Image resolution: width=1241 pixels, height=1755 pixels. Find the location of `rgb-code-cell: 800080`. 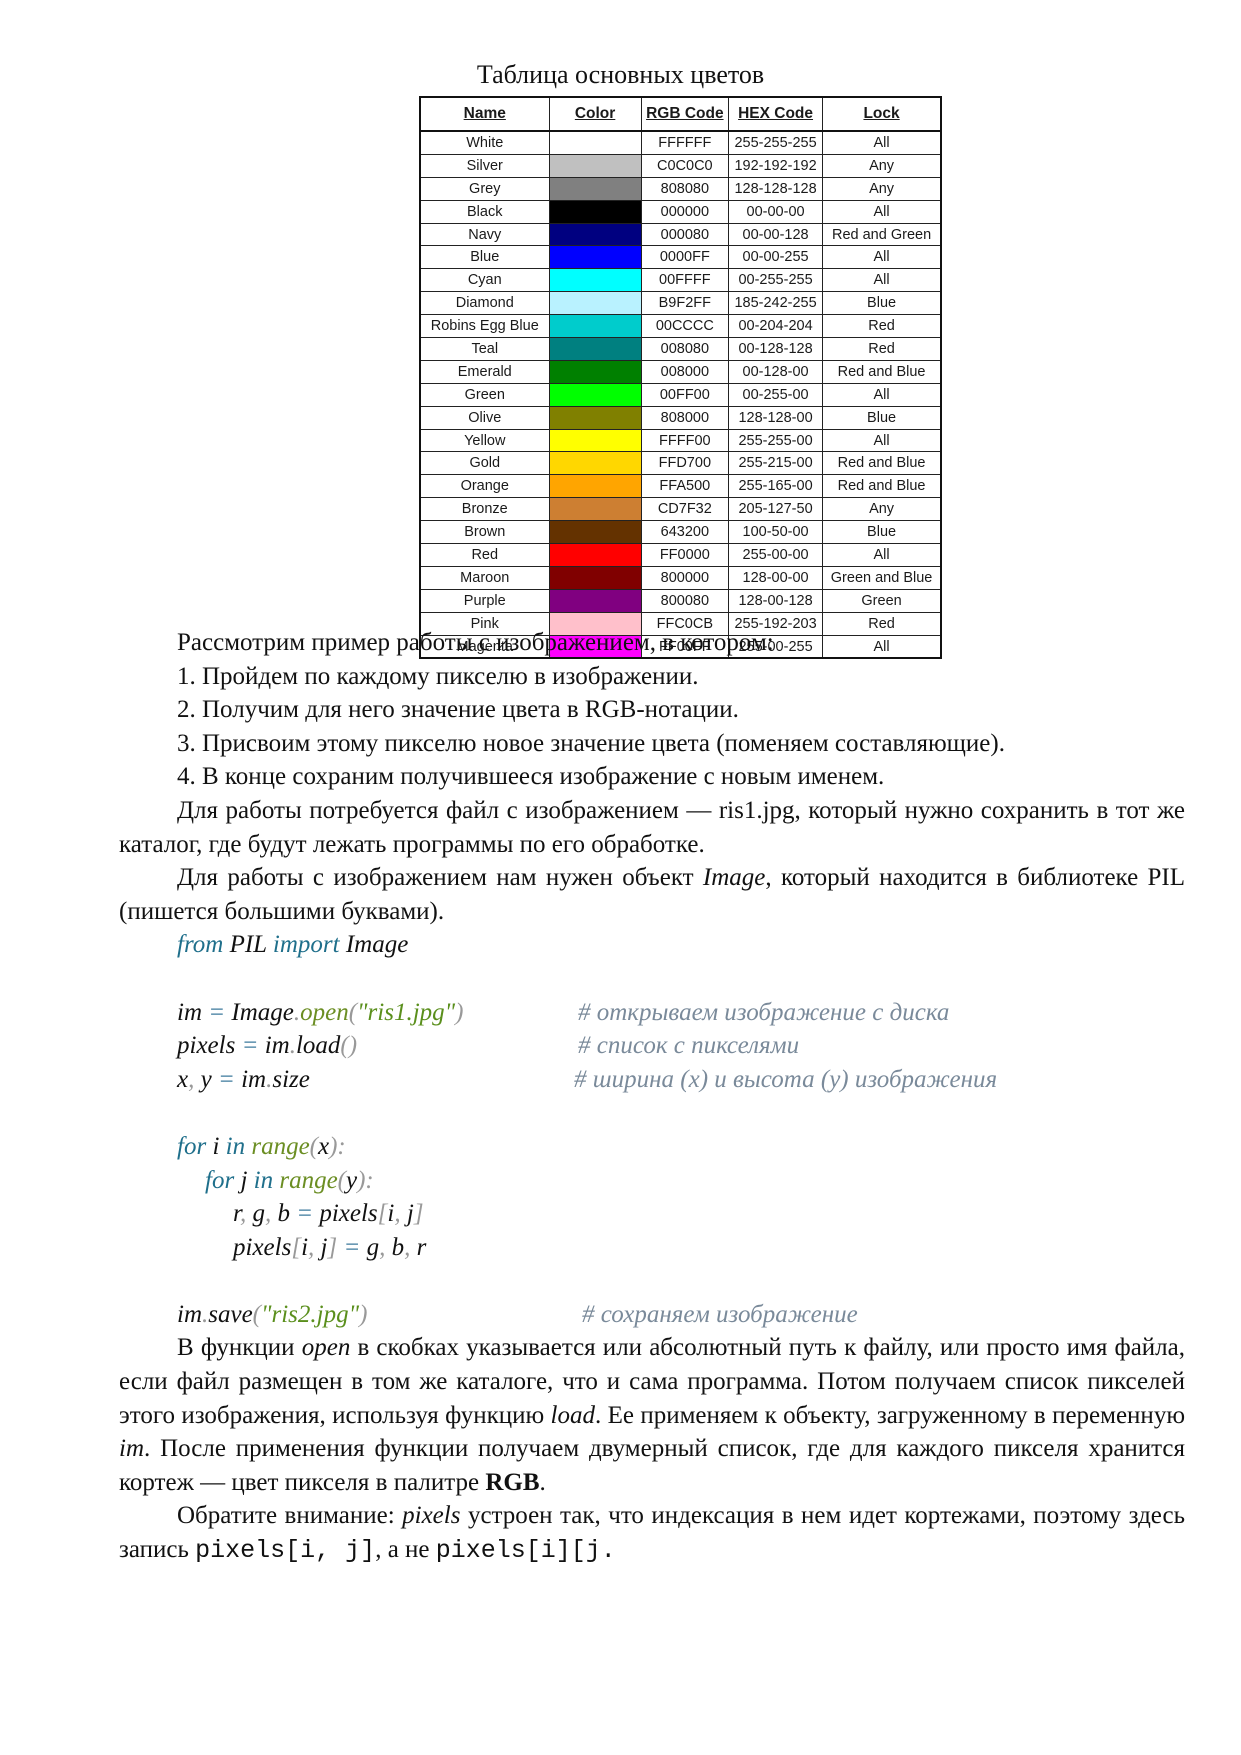

rgb-code-cell: 800080 is located at coordinates (684, 600).